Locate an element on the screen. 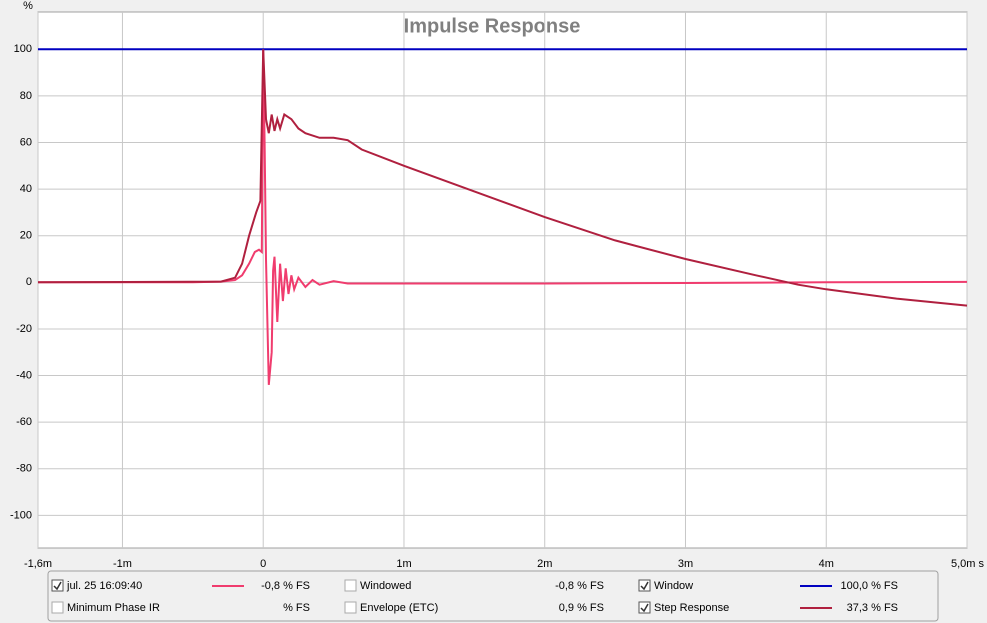 This screenshot has width=987, height=623. legend-label: Step Response is located at coordinates (691, 608).